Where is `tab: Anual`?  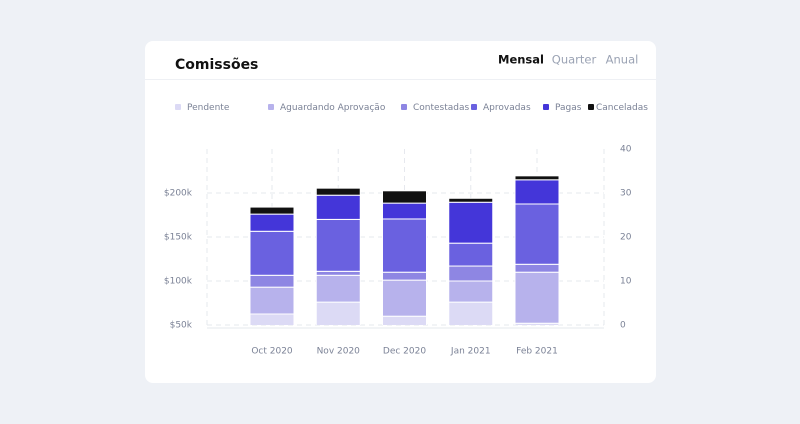
tab: Anual is located at coordinates (622, 60).